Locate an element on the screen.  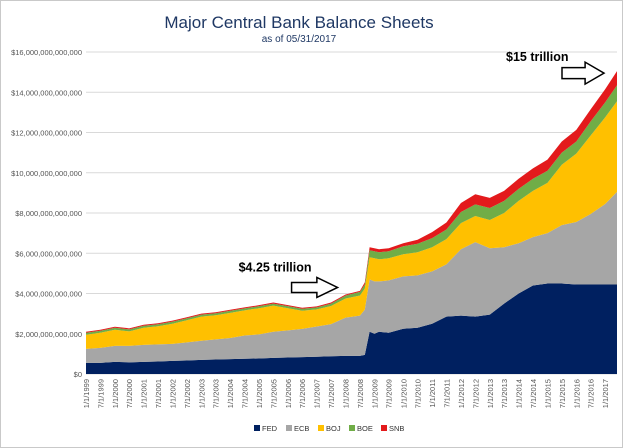
x-tick-label: 1/1/2009 is located at coordinates (374, 393).